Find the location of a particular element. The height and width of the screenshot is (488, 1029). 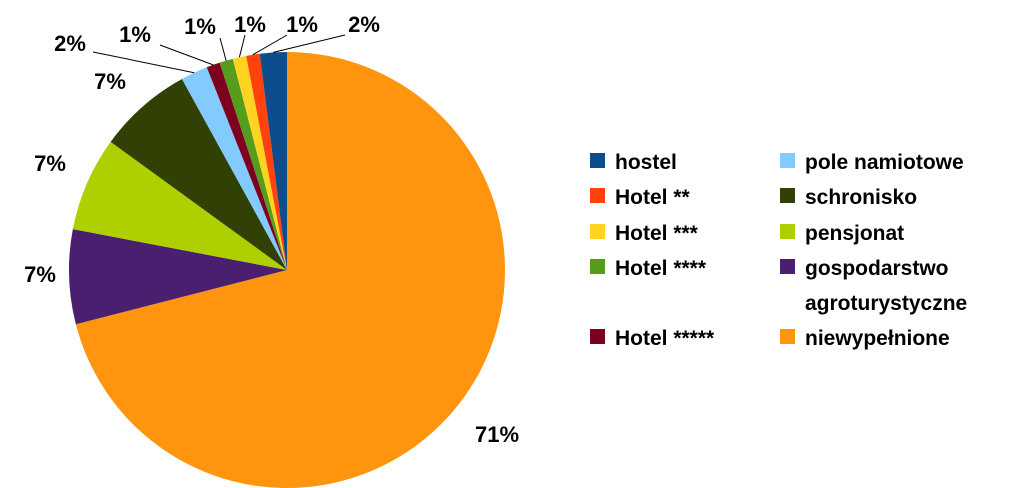

pie-slice-schronisko is located at coordinates (198, 174).